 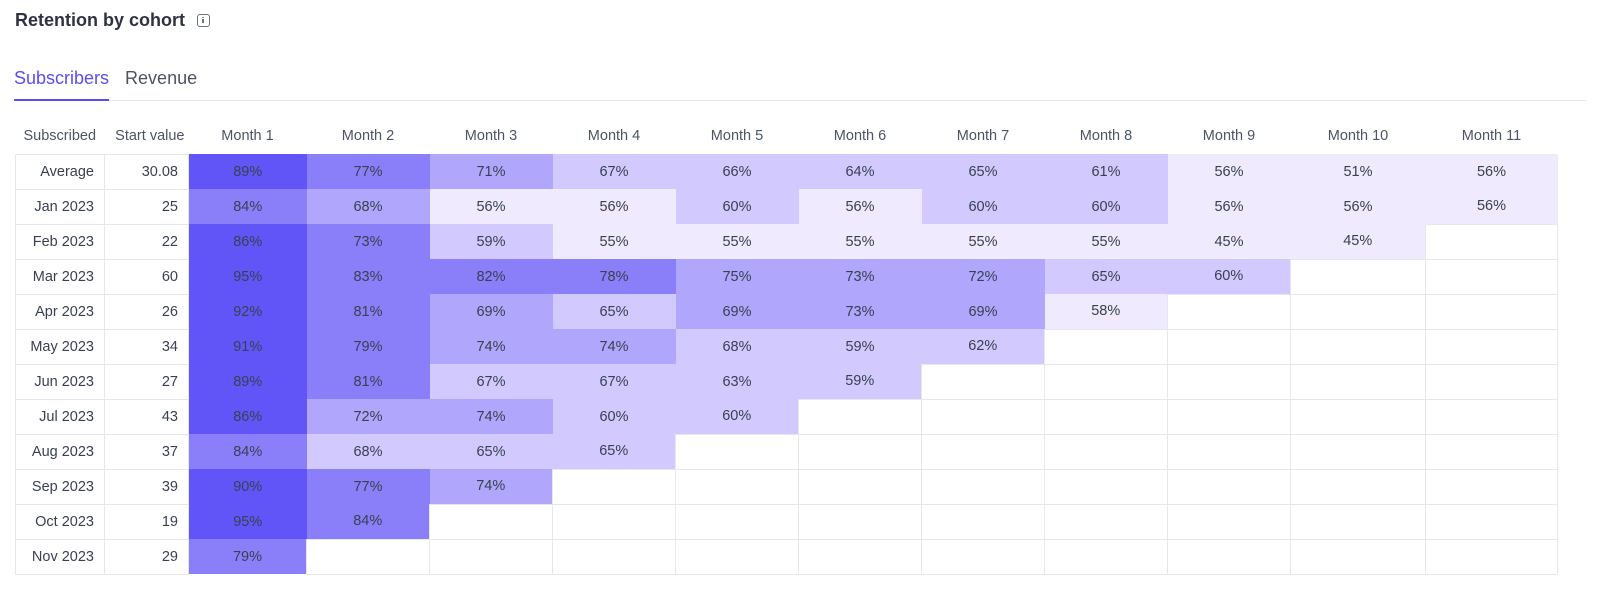 I want to click on retention-cell: 62%, so click(x=983, y=346).